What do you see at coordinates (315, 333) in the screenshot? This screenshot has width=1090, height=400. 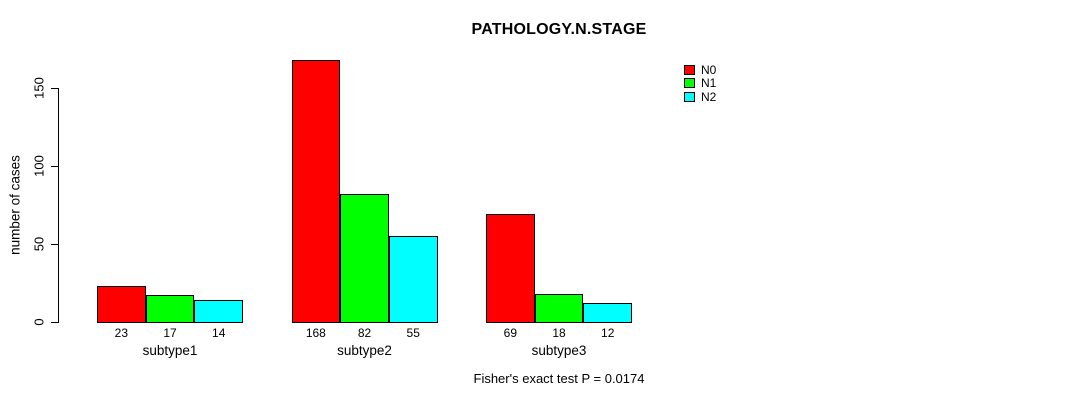 I see `bar-value-label: 168` at bounding box center [315, 333].